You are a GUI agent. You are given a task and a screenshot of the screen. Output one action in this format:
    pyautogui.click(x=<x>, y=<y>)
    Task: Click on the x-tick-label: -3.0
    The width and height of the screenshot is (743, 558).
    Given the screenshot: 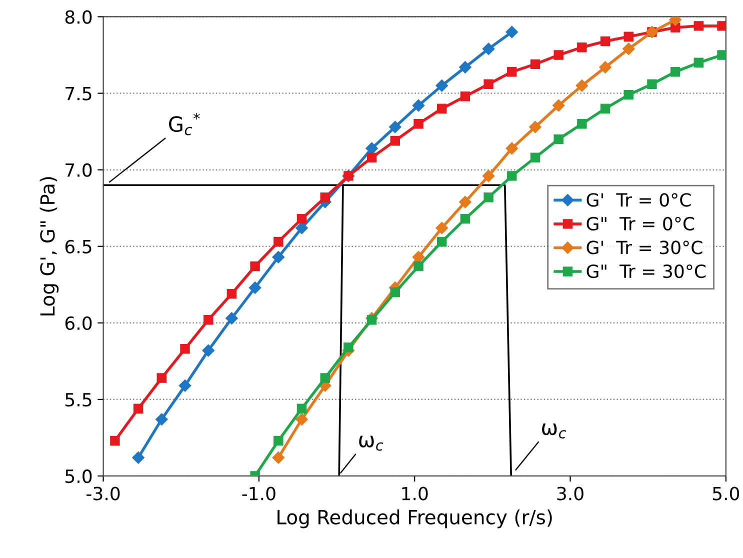 What is the action you would take?
    pyautogui.click(x=103, y=493)
    